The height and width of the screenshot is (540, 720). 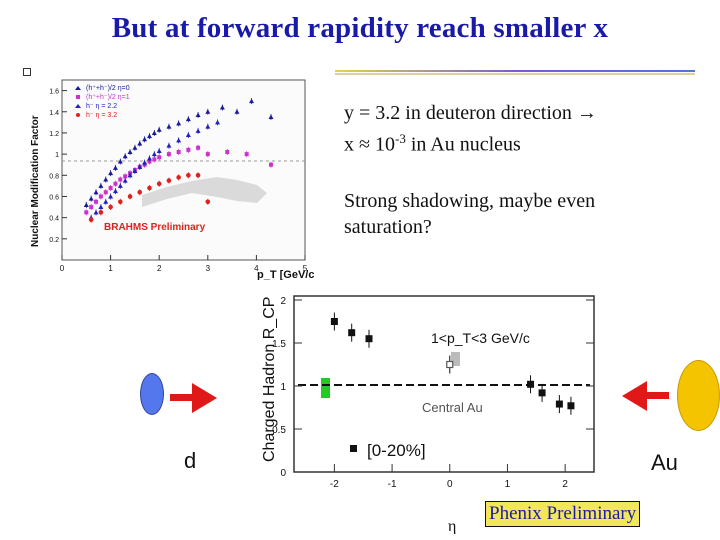 What do you see at coordinates (334, 484) in the screenshot?
I see `xtick-label: -2` at bounding box center [334, 484].